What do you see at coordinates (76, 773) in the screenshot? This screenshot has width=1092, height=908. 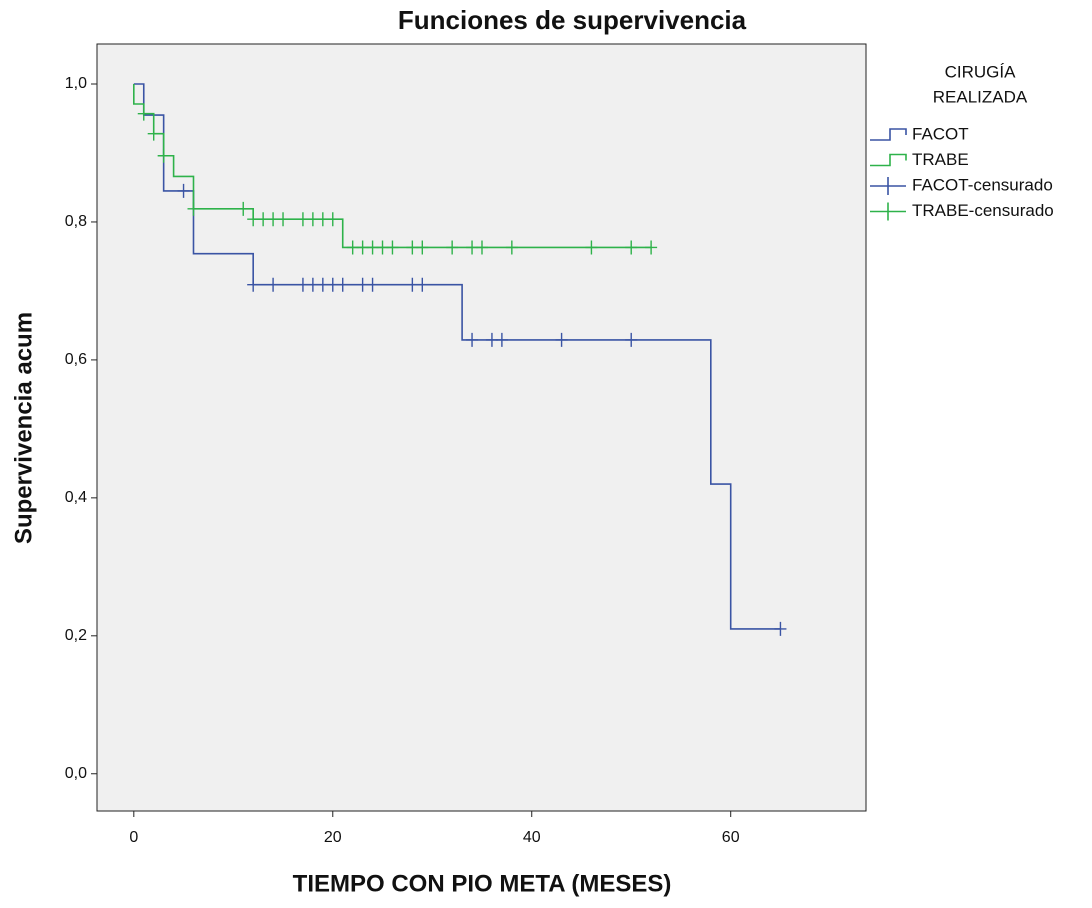 I see `y-tick-label: 0,0` at bounding box center [76, 773].